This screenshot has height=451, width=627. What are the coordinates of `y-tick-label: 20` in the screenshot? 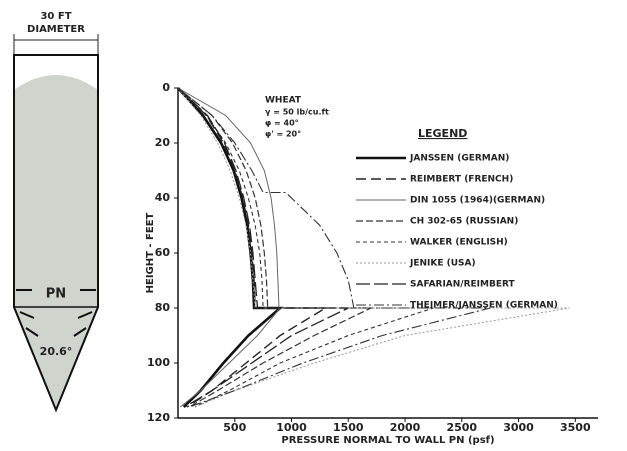 It's located at (163, 142).